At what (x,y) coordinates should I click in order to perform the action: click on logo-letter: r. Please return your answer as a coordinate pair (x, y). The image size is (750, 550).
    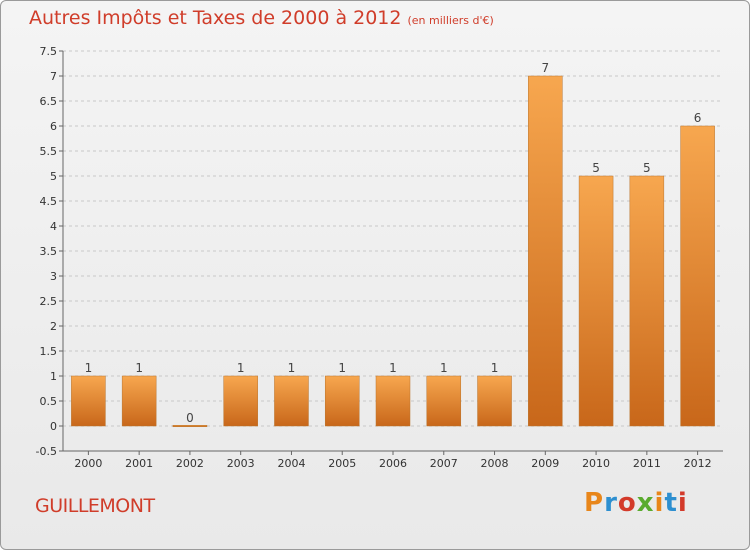
    Looking at the image, I should click on (611, 503).